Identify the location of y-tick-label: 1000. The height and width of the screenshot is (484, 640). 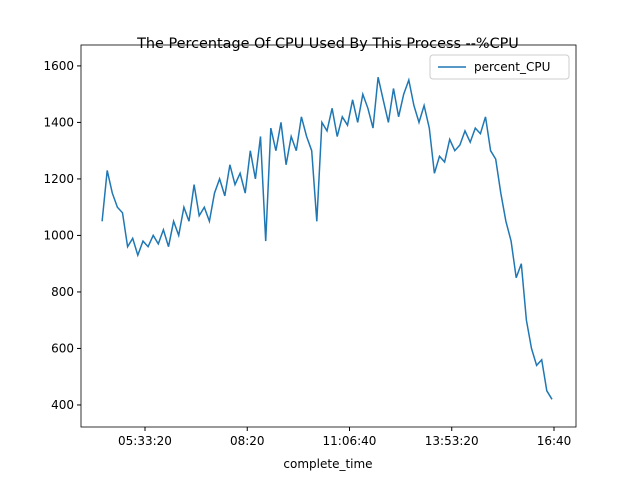
(58, 235).